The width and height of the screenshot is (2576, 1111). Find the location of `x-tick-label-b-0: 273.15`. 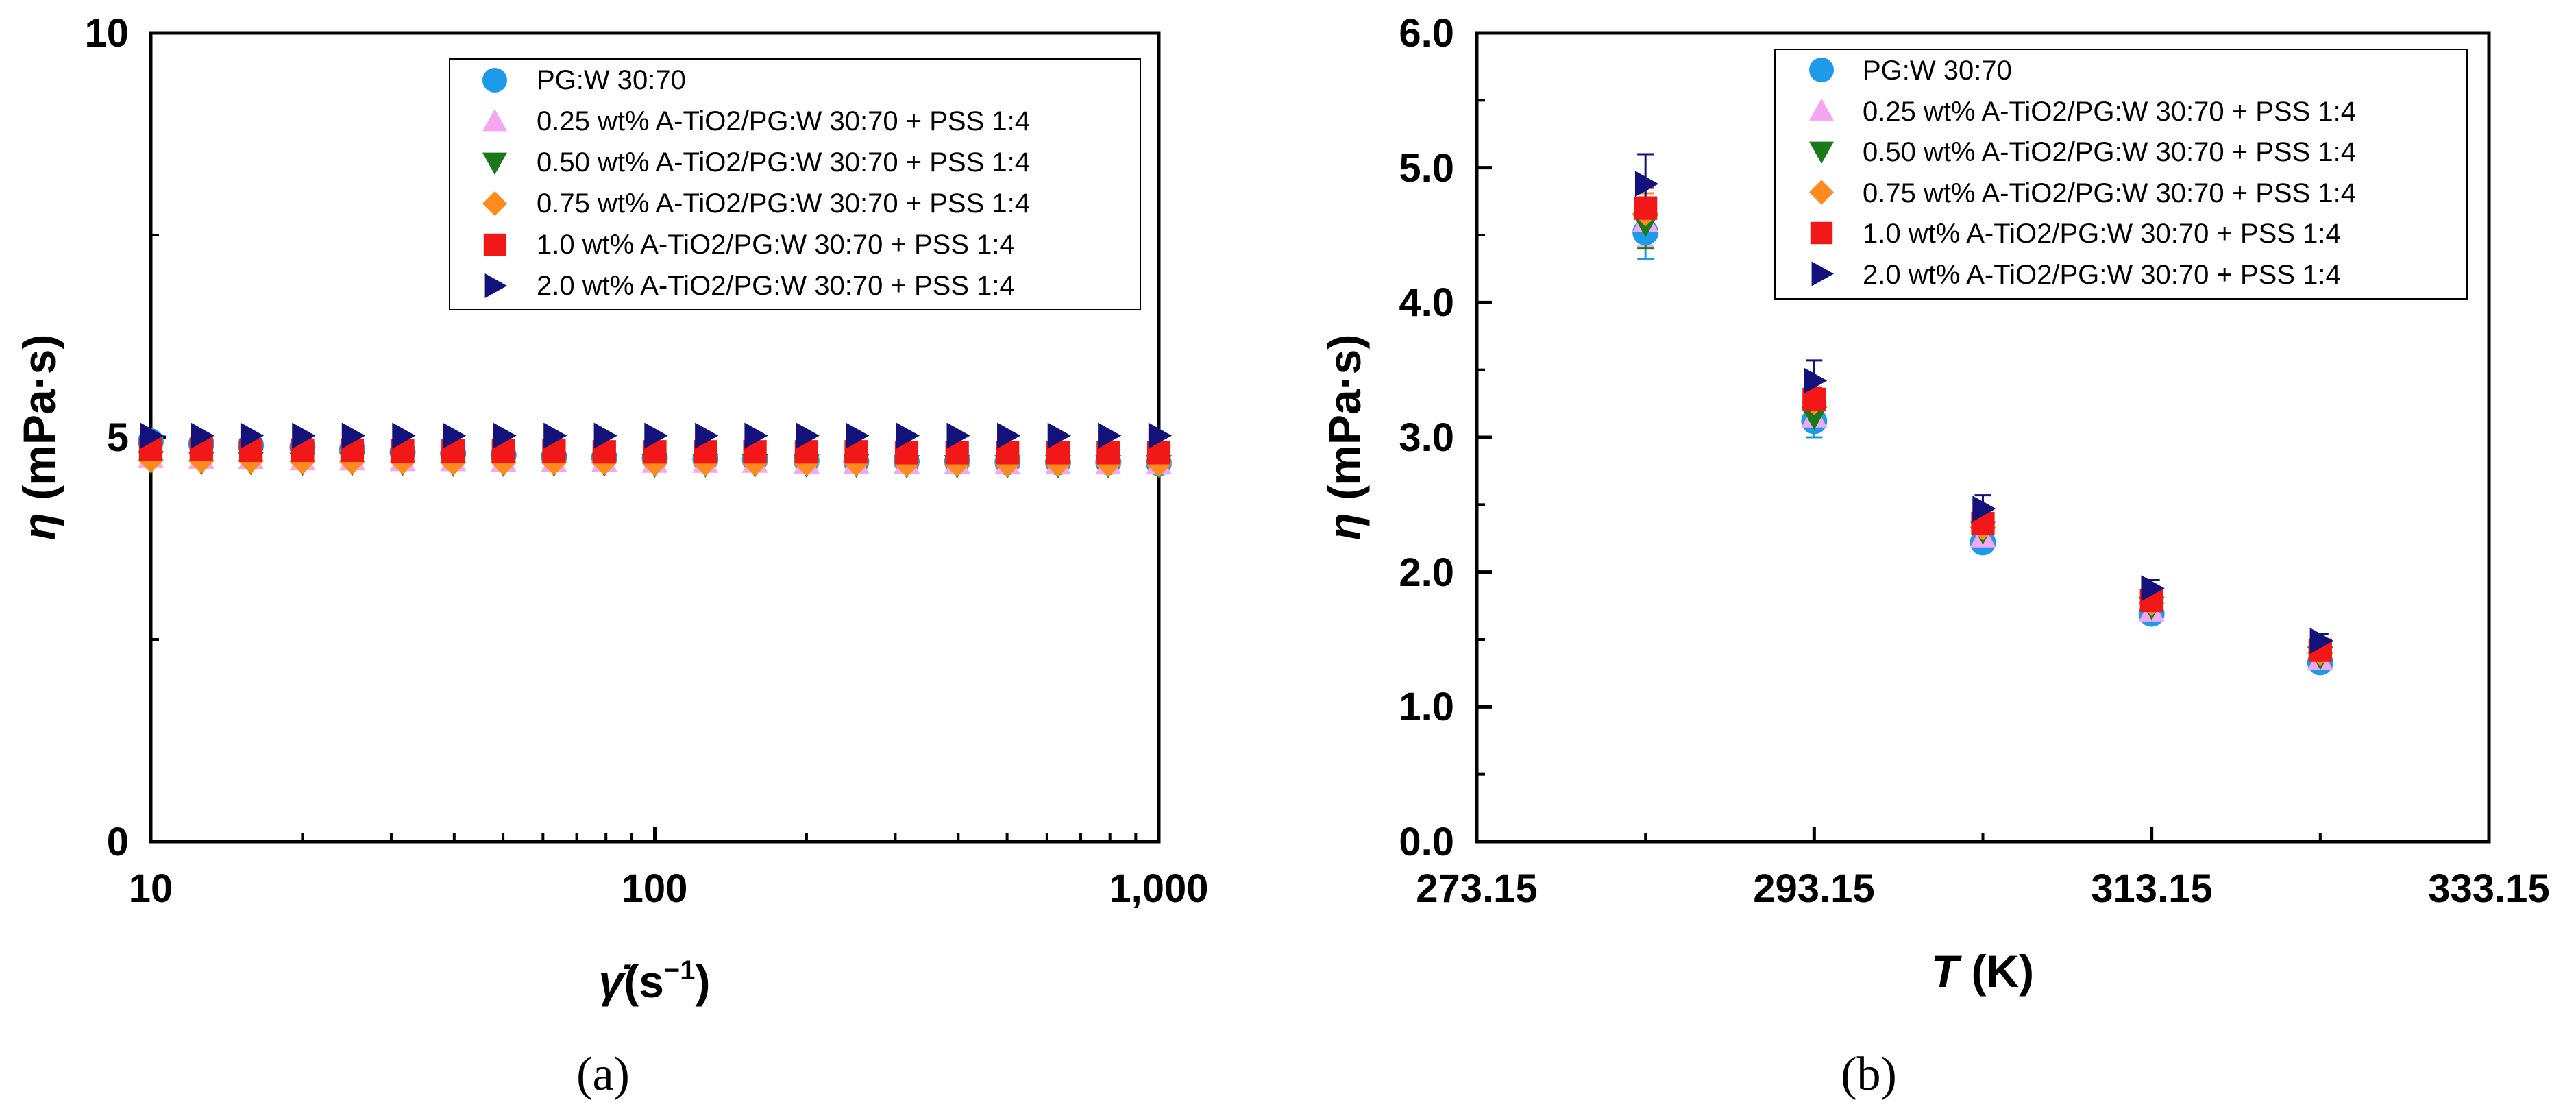

x-tick-label-b-0: 273.15 is located at coordinates (1476, 889).